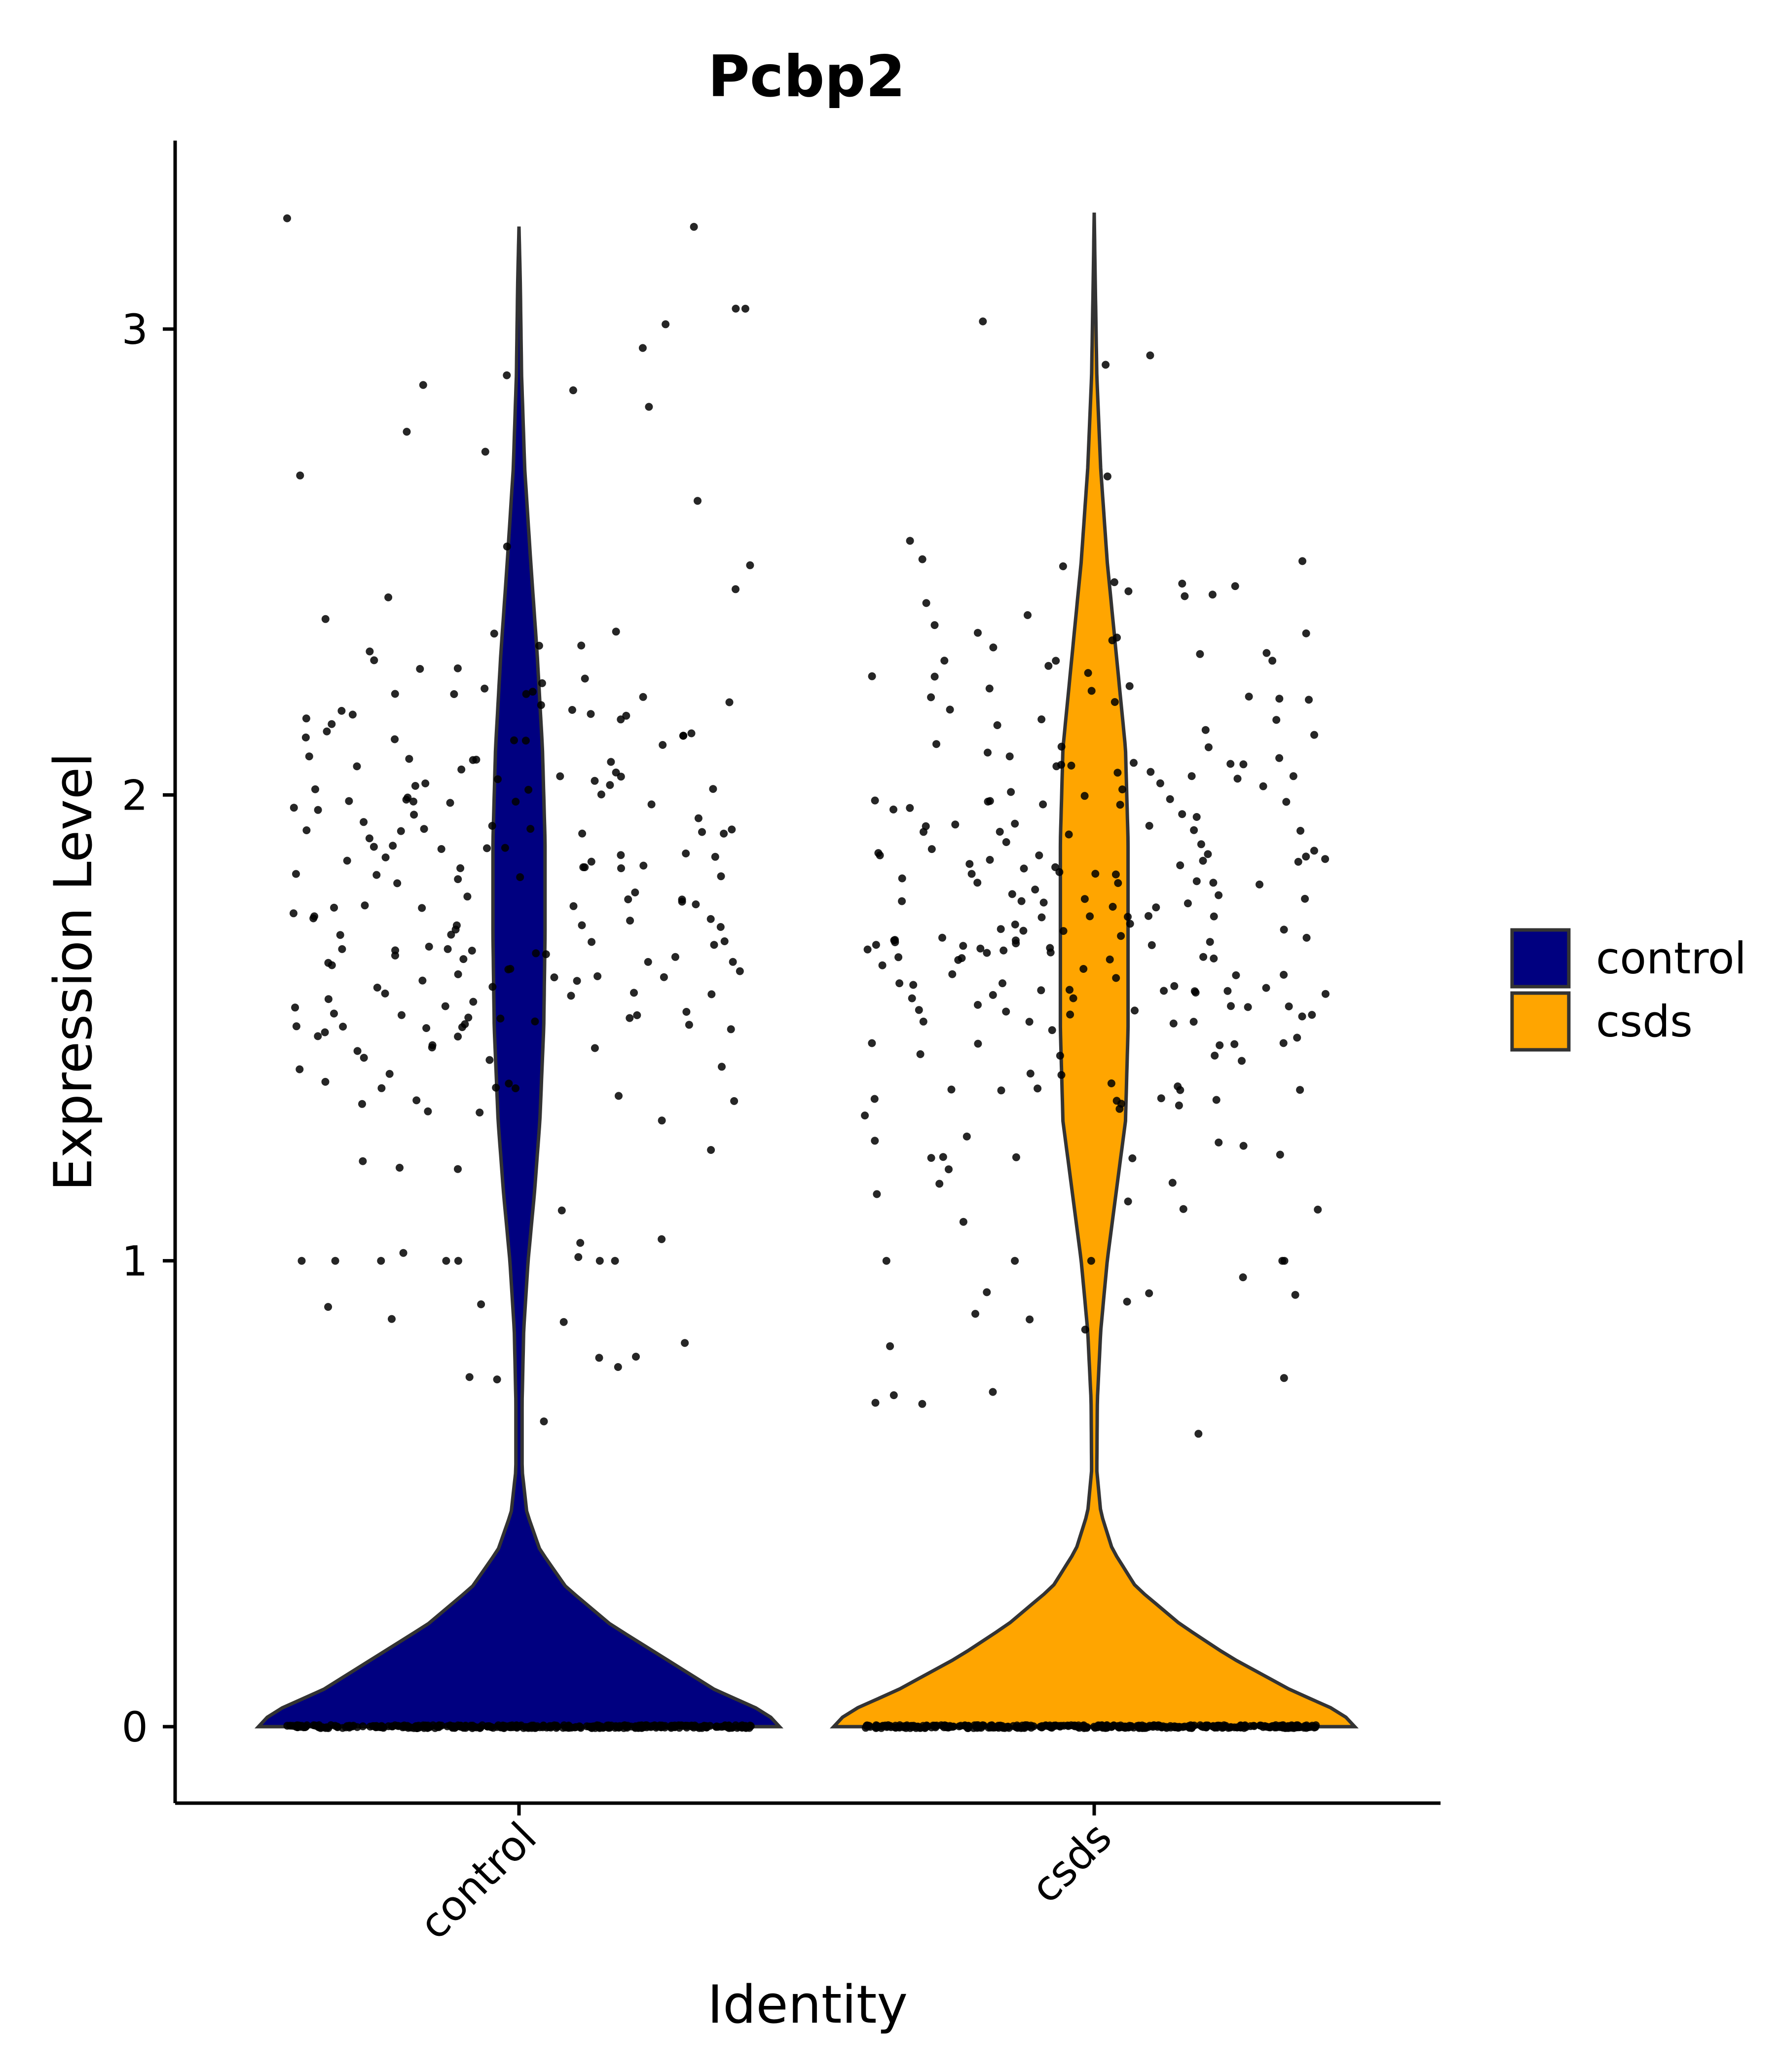 This screenshot has width=1776, height=2072. Describe the element at coordinates (1628, 990) in the screenshot. I see `legend: control csds` at that location.